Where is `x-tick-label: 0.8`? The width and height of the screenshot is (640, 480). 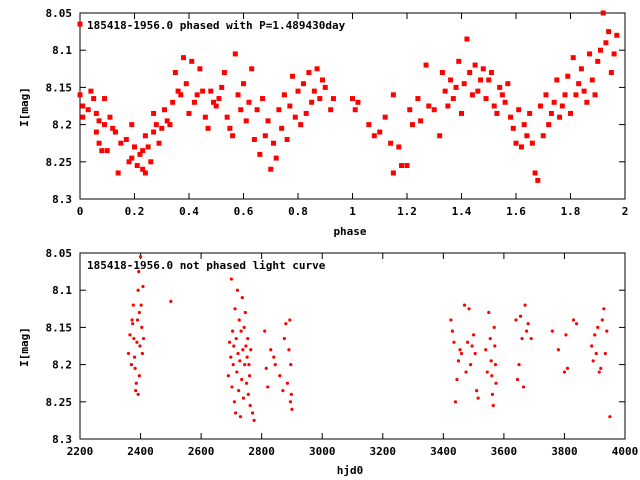
x-tick-label: 0.8 is located at coordinates (298, 211).